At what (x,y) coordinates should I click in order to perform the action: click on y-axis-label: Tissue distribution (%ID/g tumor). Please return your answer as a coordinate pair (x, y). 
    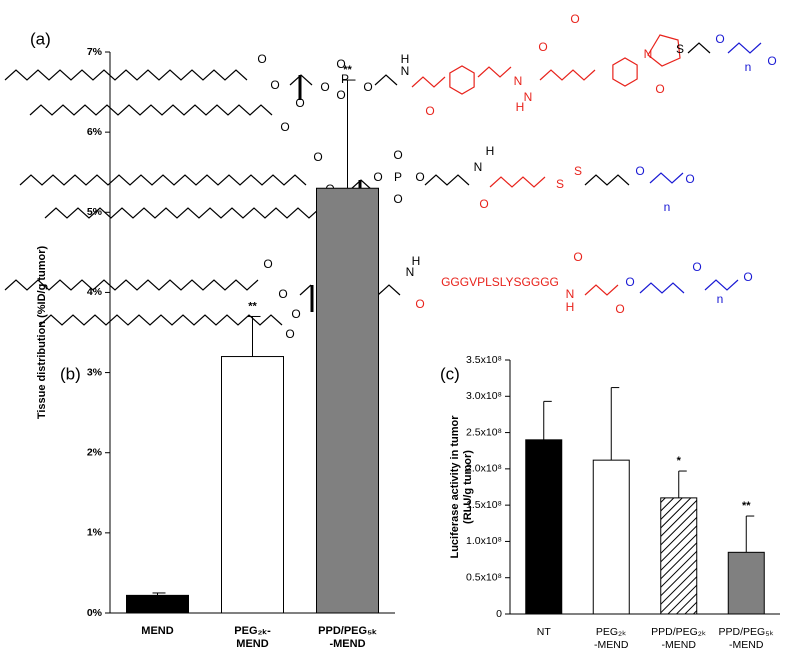
    Looking at the image, I should click on (42, 332).